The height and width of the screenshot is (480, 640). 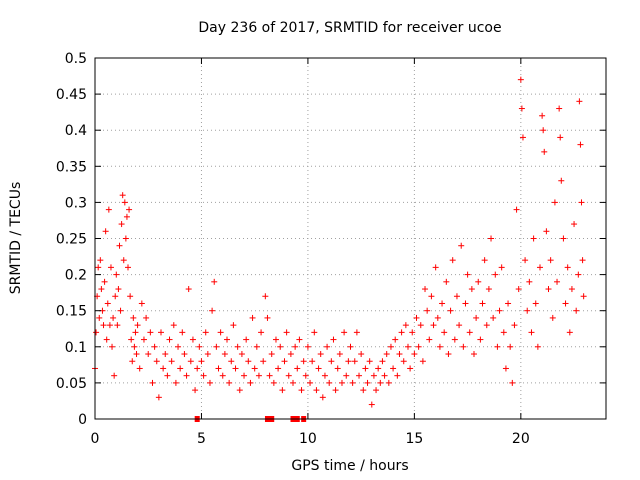 I want to click on y-axis-label: SRMTID / TECUs, so click(x=16, y=238).